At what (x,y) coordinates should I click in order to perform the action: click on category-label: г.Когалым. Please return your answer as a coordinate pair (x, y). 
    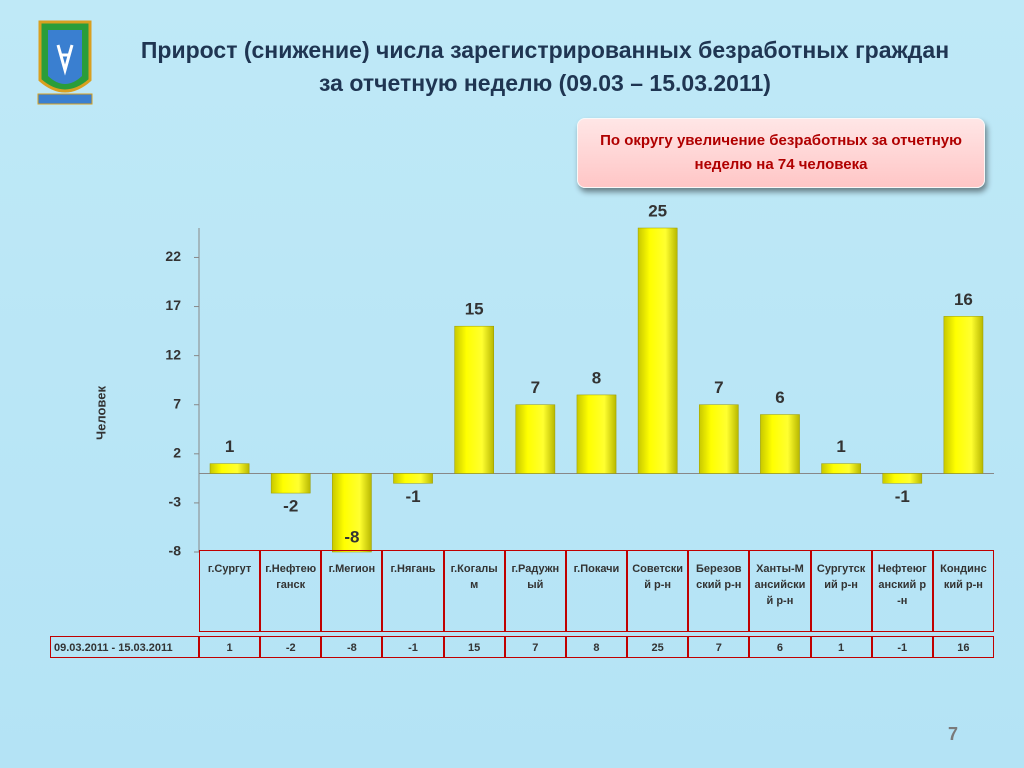
    Looking at the image, I should click on (474, 591).